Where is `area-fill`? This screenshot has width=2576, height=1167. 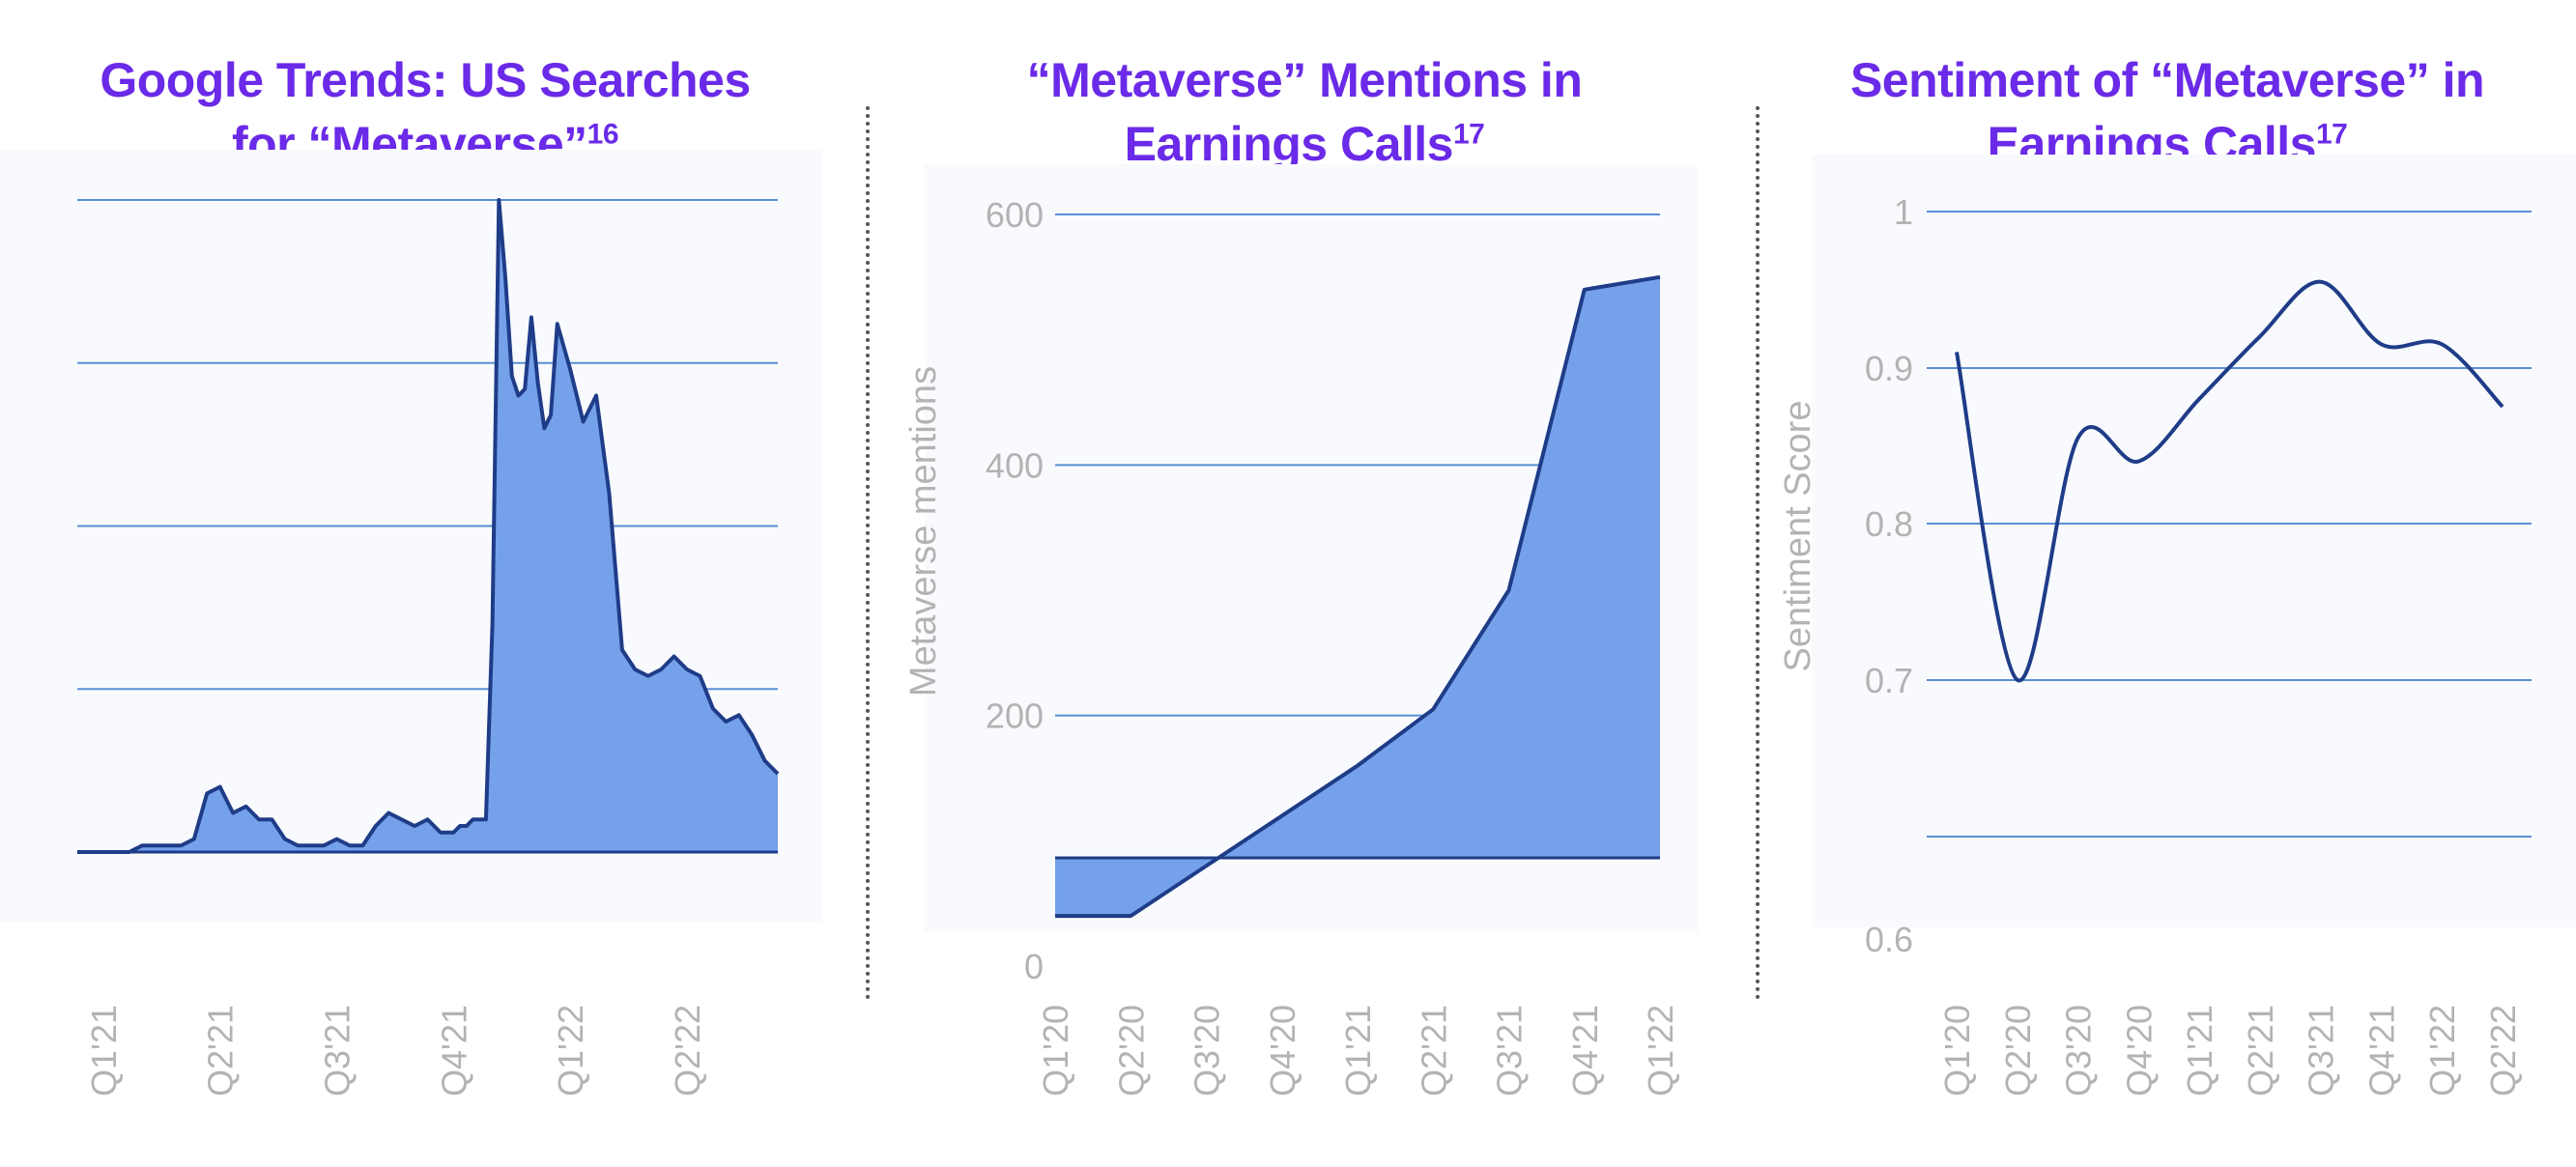
area-fill is located at coordinates (1358, 596).